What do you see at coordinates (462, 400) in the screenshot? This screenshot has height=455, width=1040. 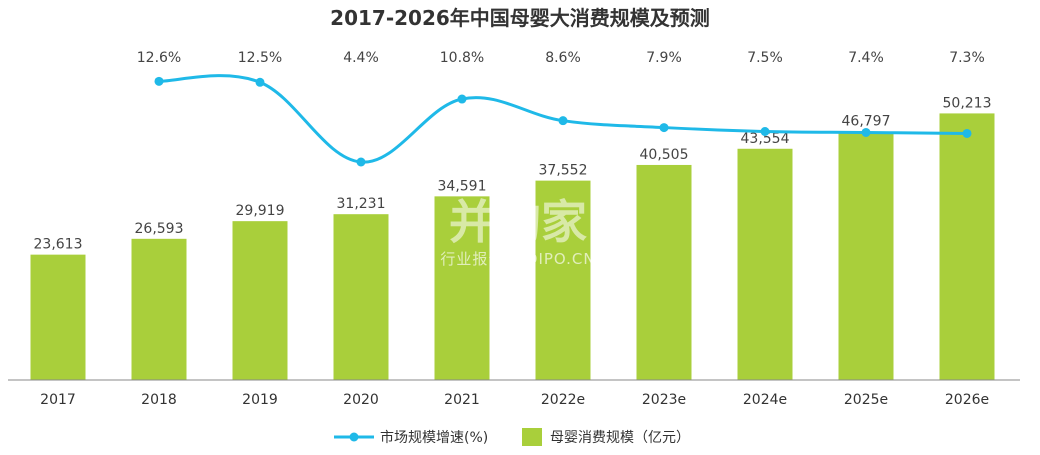 I see `x-tick-label: 2021` at bounding box center [462, 400].